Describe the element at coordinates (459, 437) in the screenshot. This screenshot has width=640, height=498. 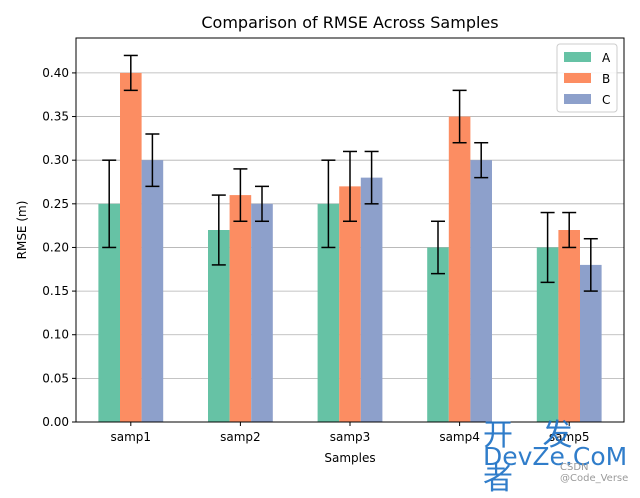
I see `x-tick-label-samp4: samp4` at that location.